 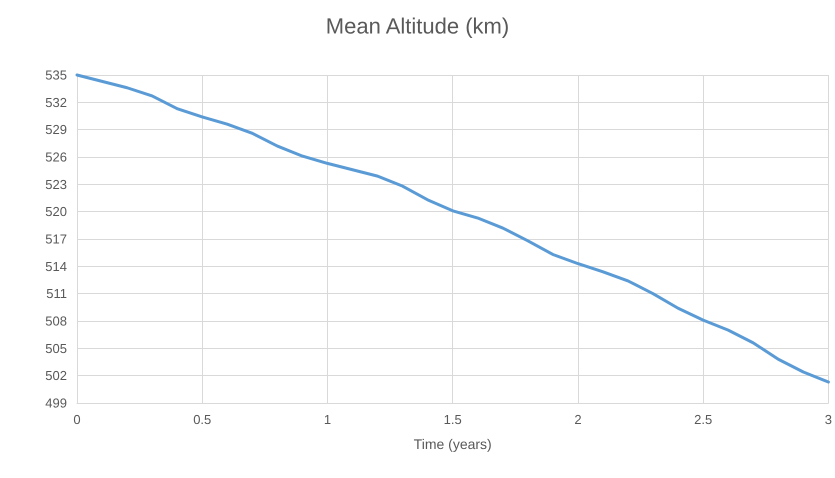 What do you see at coordinates (56, 157) in the screenshot?
I see `y-tick-label: 526` at bounding box center [56, 157].